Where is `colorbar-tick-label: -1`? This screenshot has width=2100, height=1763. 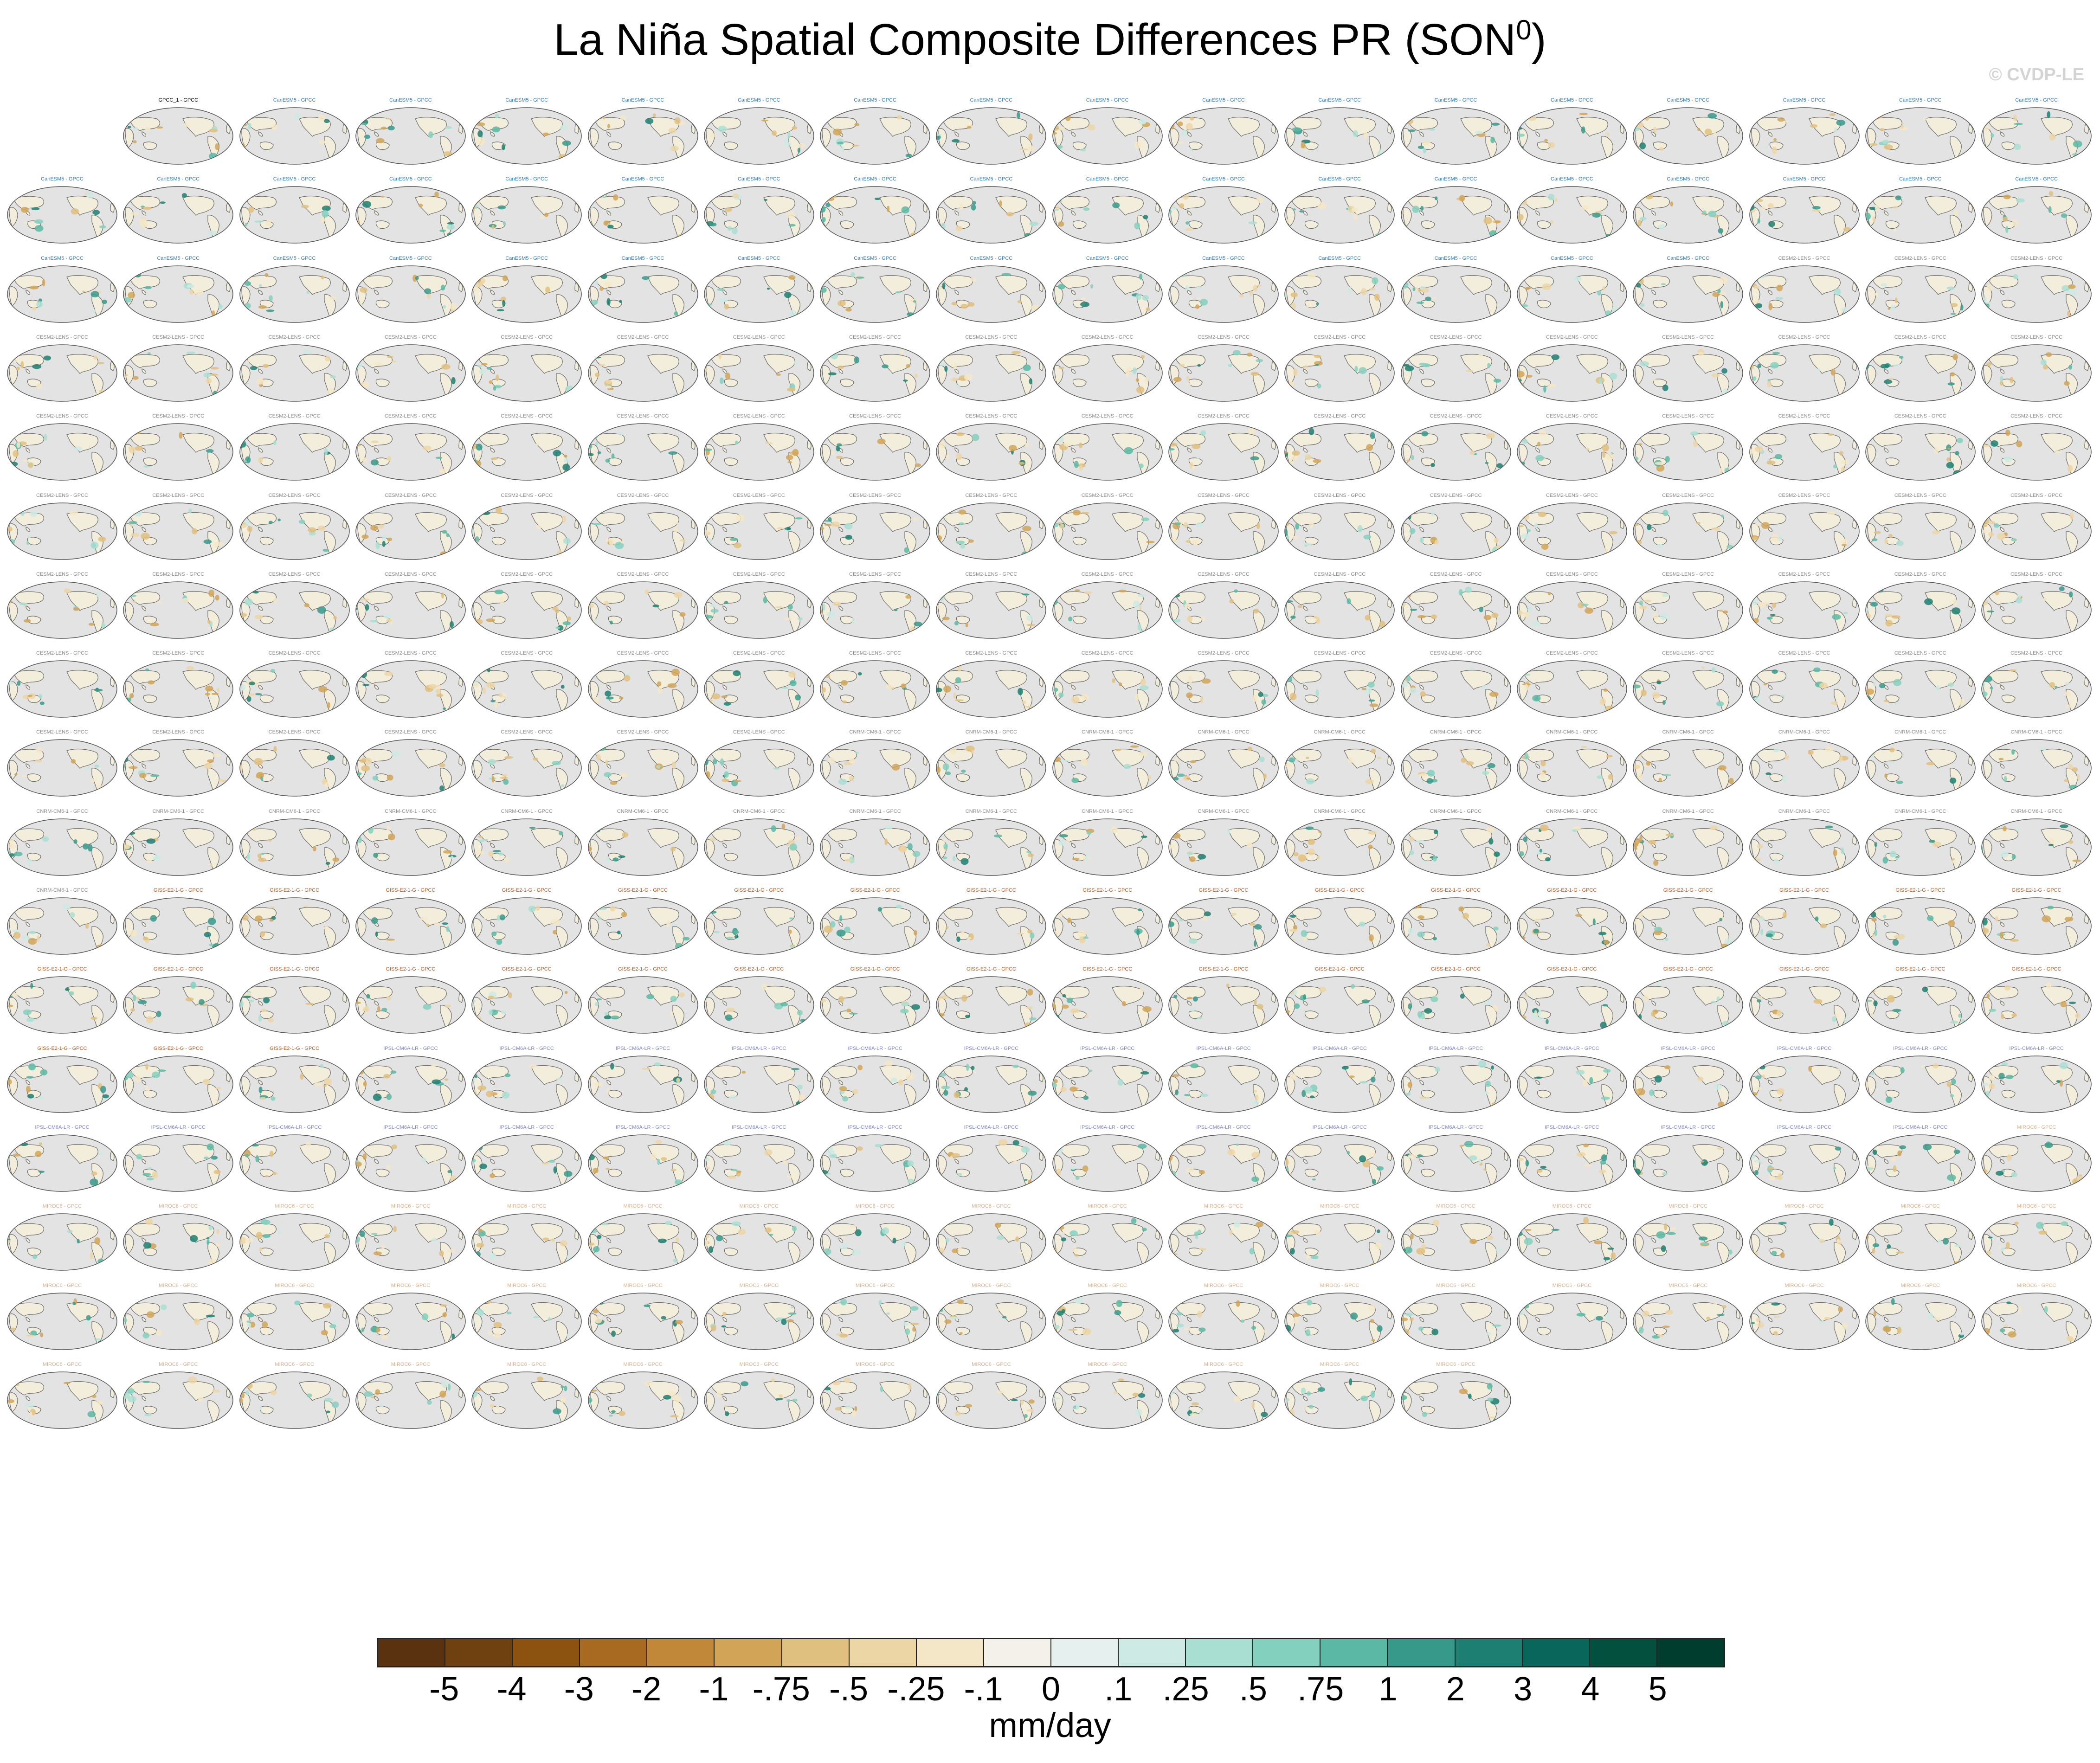
colorbar-tick-label: -1 is located at coordinates (714, 1689).